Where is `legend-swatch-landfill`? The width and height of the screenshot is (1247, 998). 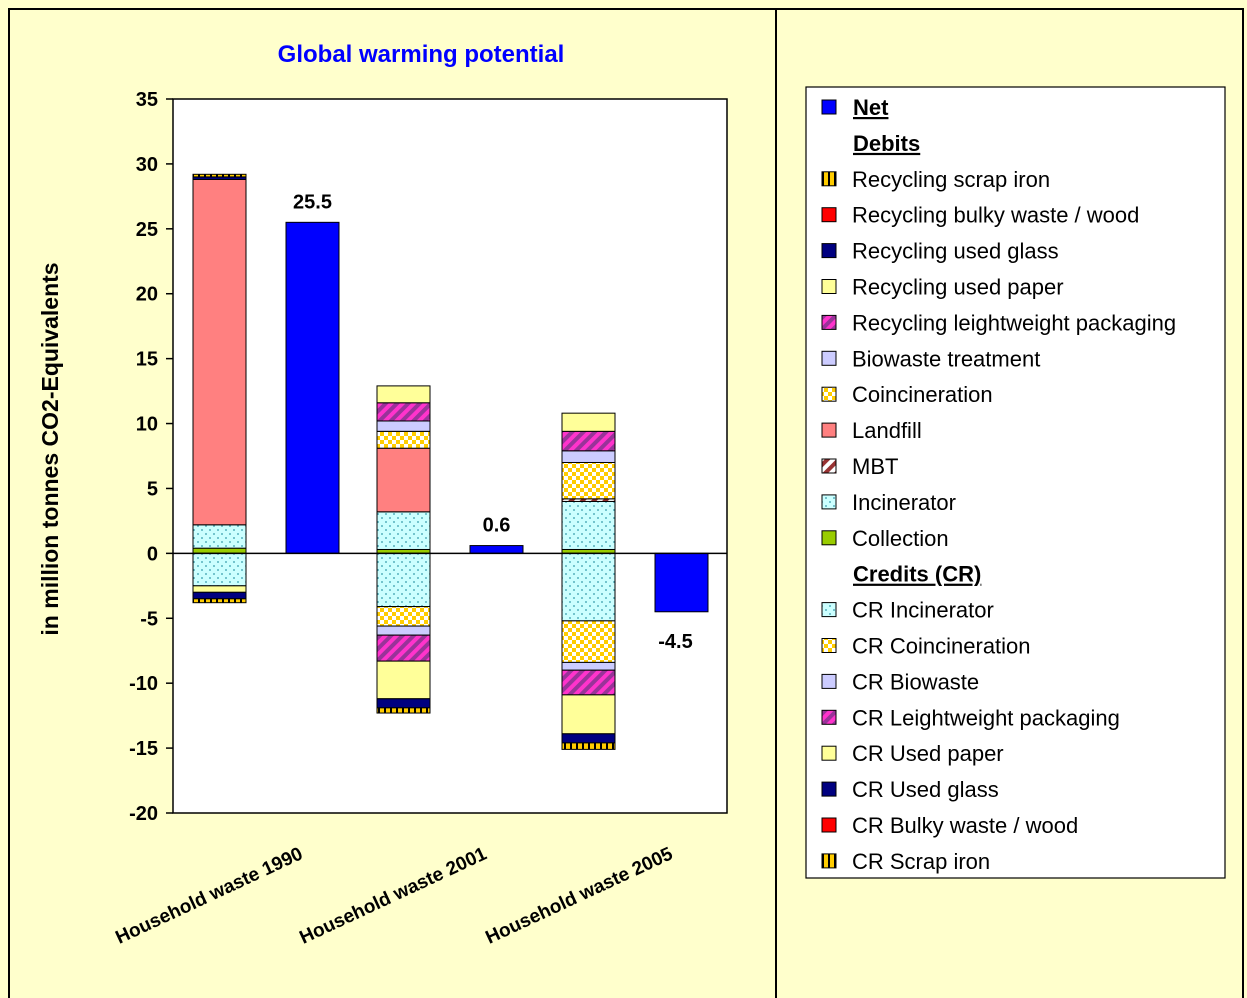
legend-swatch-landfill is located at coordinates (829, 430).